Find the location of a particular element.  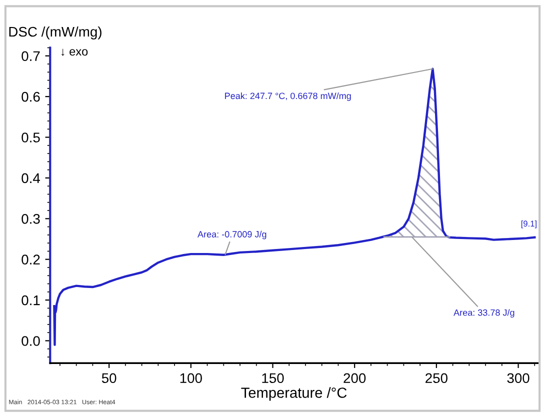

x-tick-label: 150 is located at coordinates (273, 378).